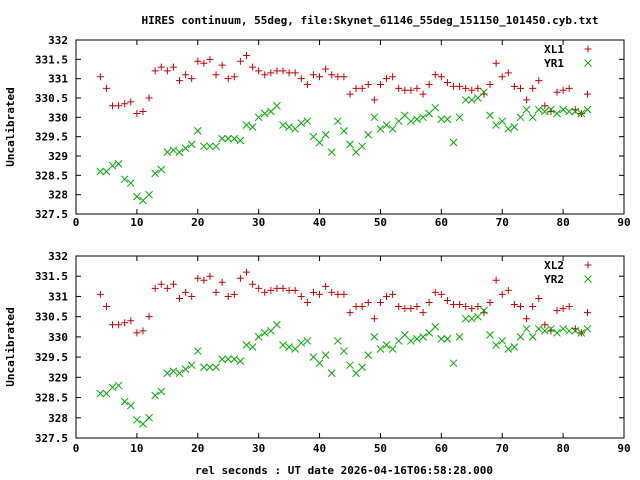 The width and height of the screenshot is (640, 480). What do you see at coordinates (588, 49) in the screenshot?
I see `legend-marker-xl1` at bounding box center [588, 49].